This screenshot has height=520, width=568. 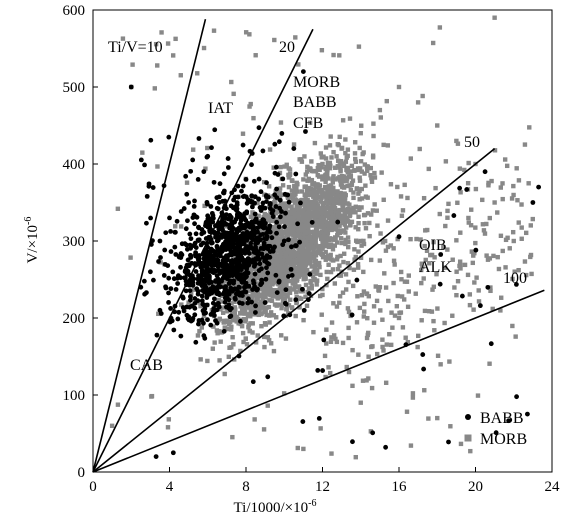 I want to click on field-label-cab: CAB, so click(x=146, y=365).